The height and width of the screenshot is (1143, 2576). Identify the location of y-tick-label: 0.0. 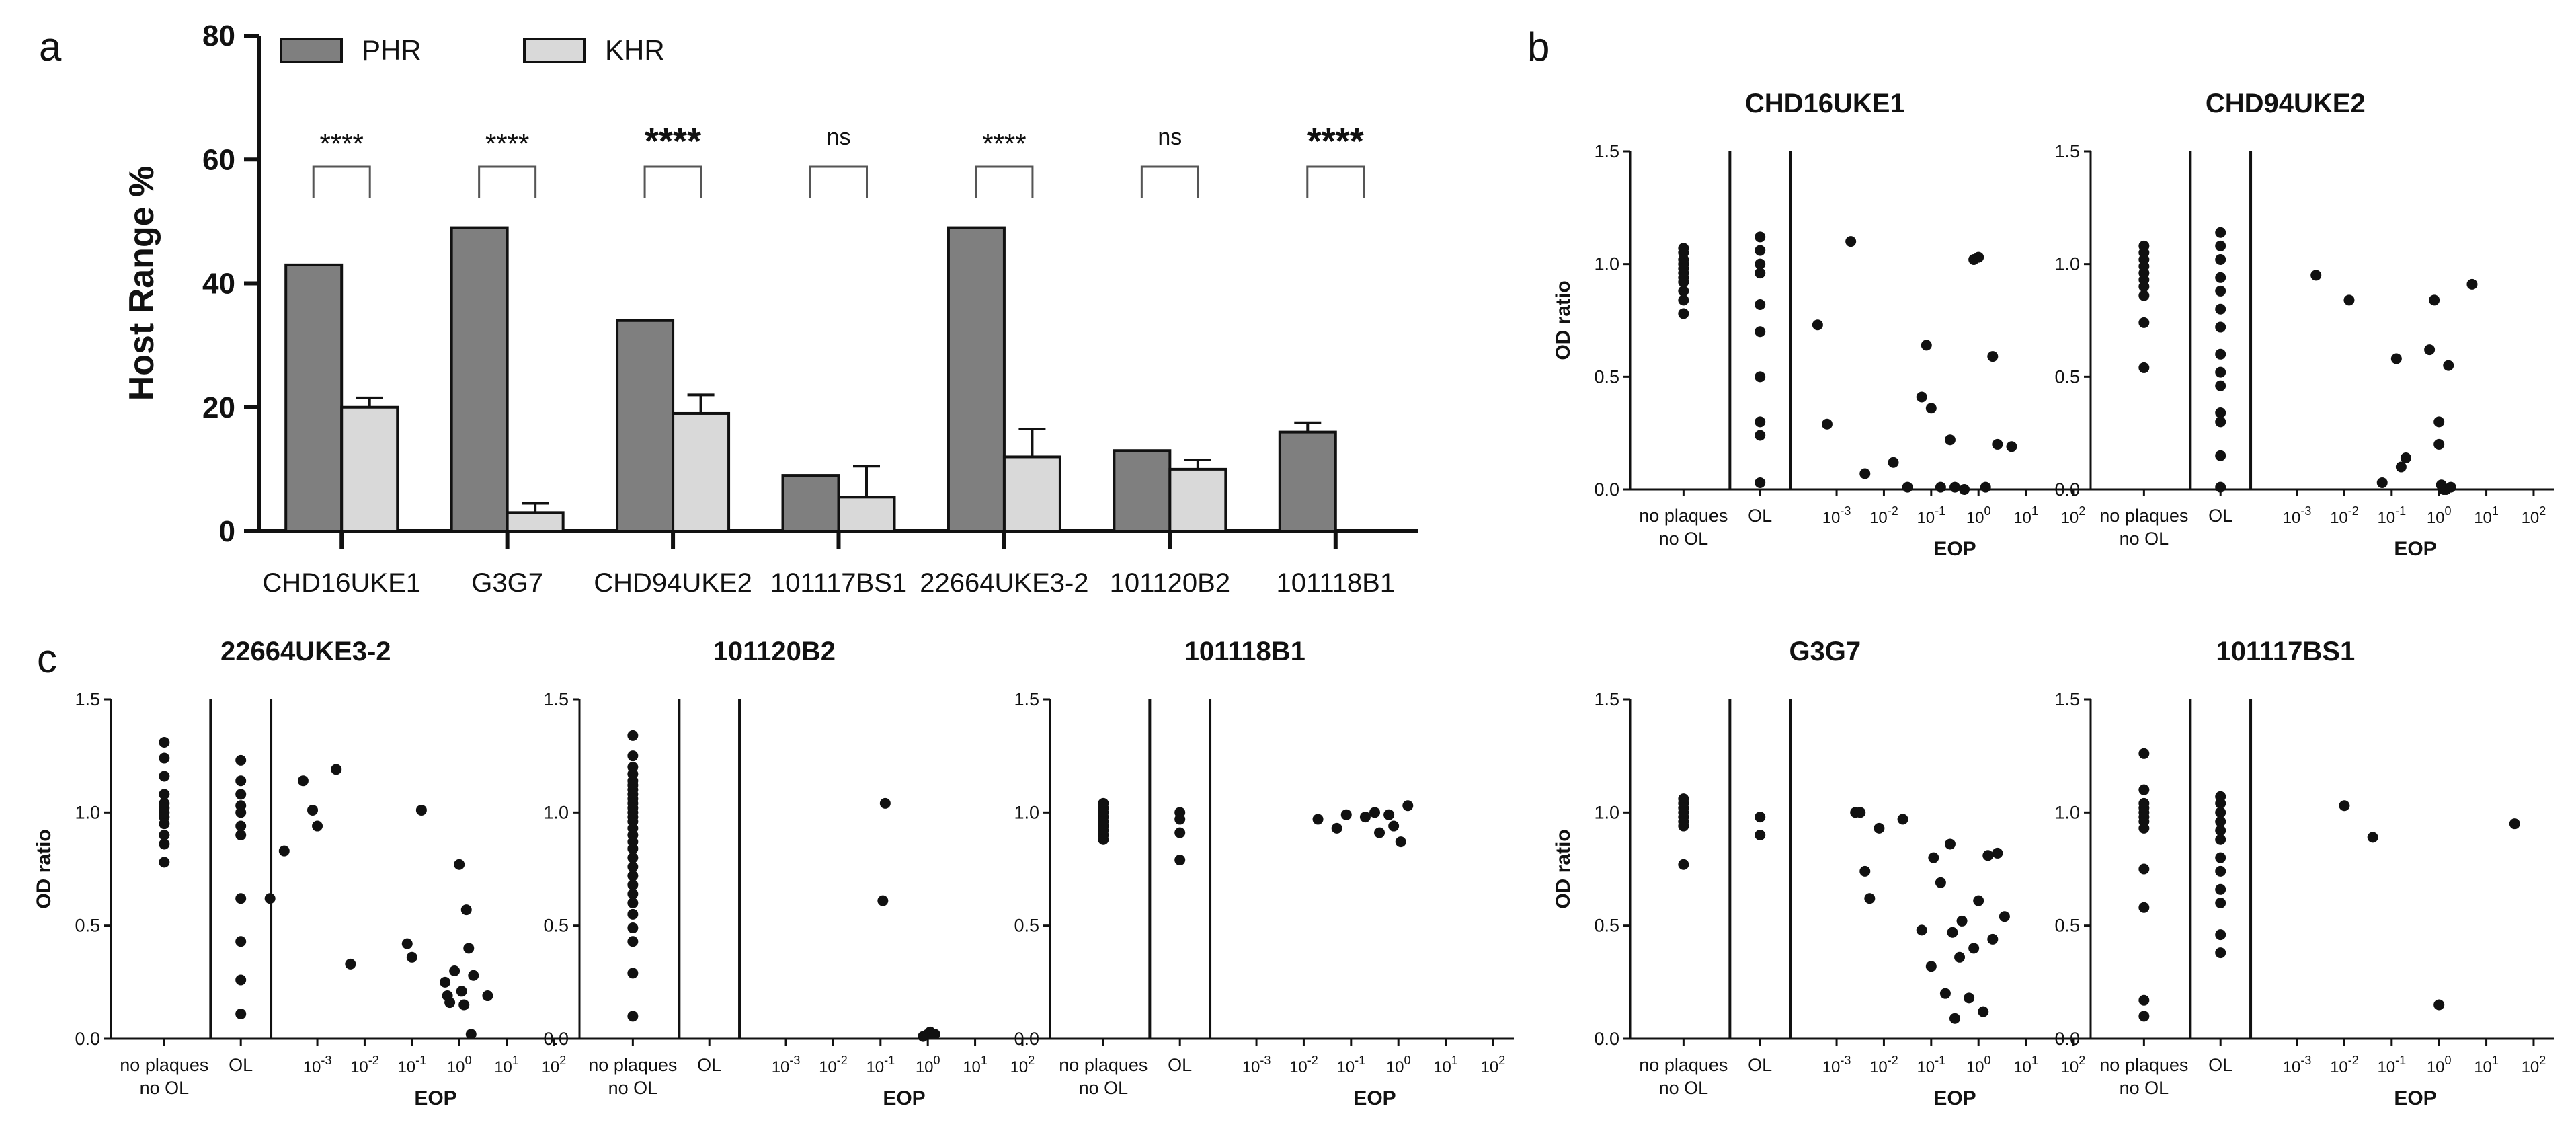
(2067, 489).